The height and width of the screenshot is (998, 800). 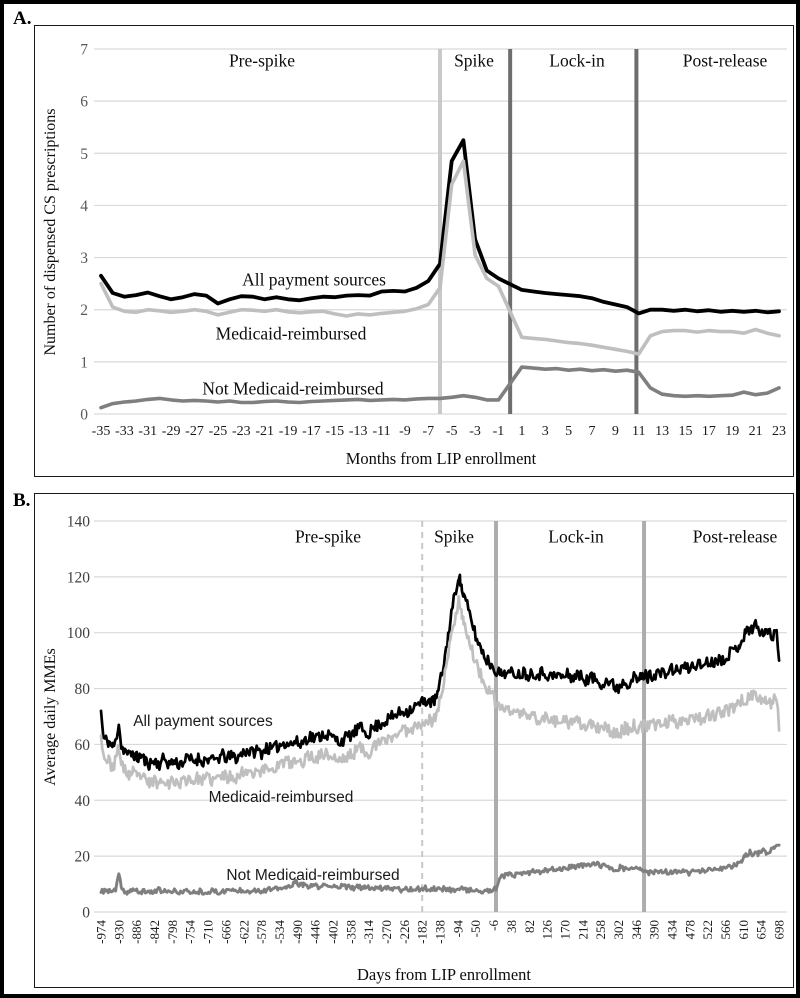 I want to click on panel-a-y-tick-label: 5, so click(x=84, y=154).